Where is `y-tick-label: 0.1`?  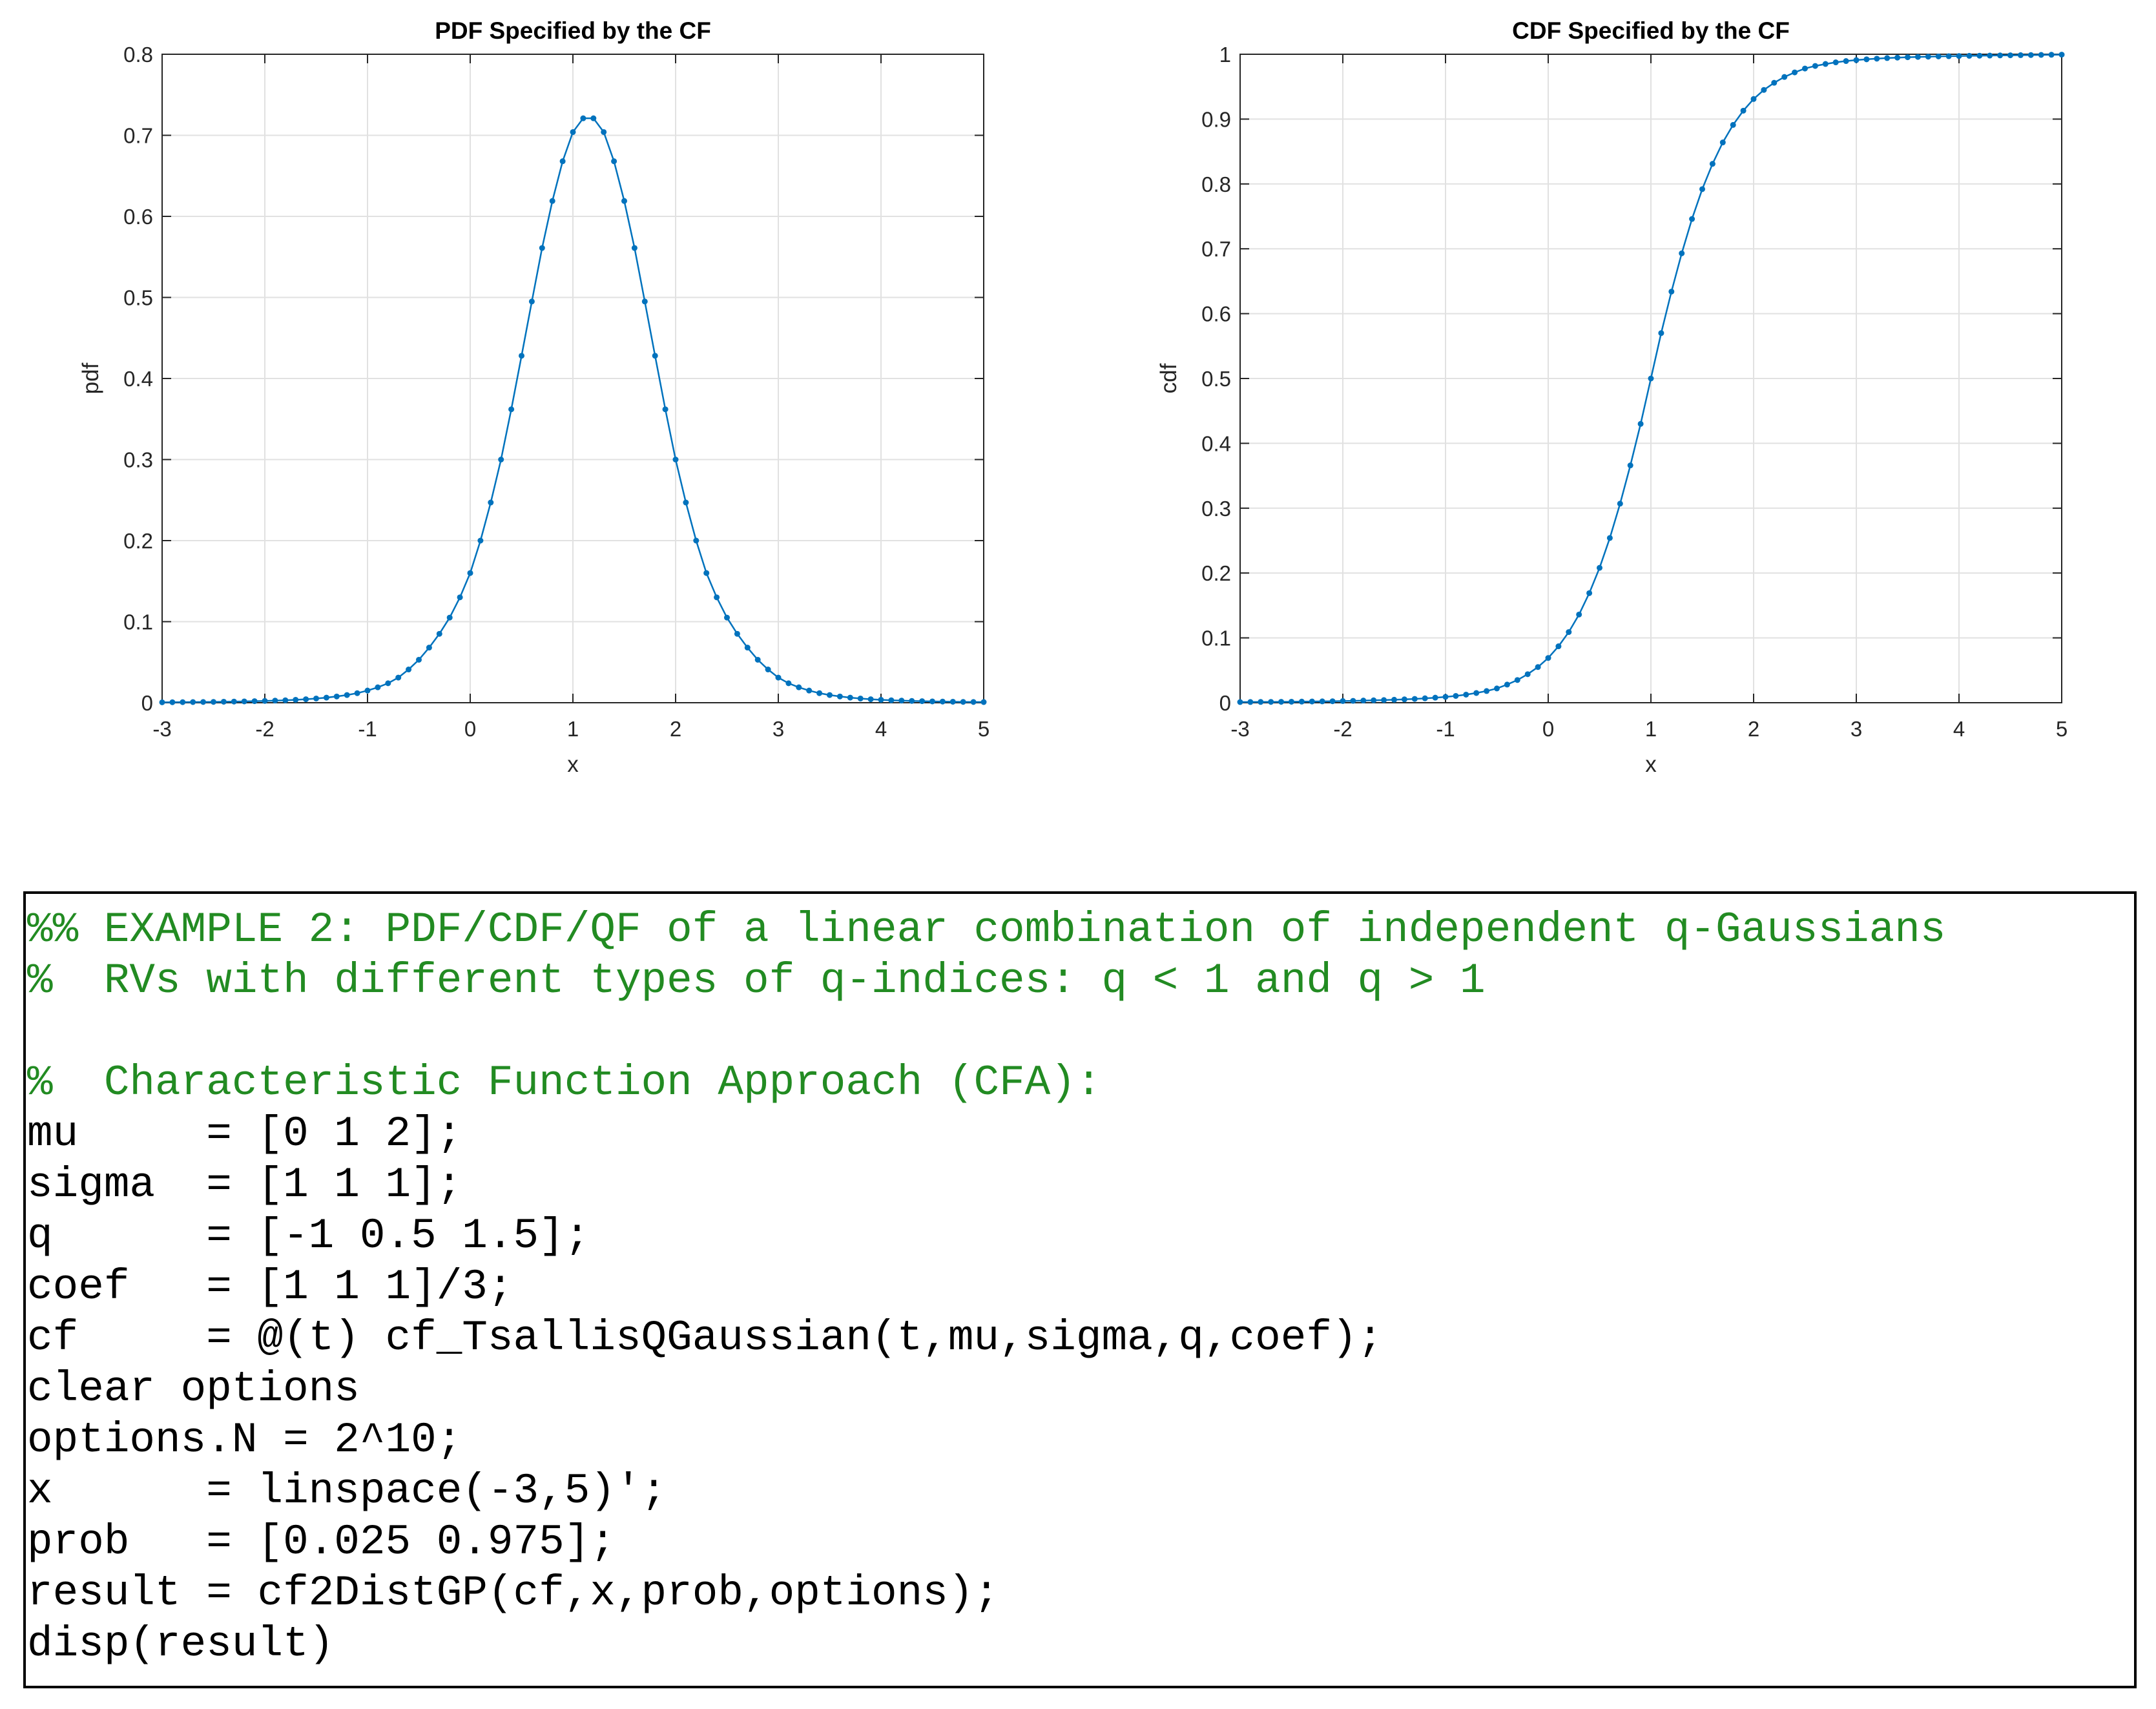
y-tick-label: 0.1 is located at coordinates (138, 622).